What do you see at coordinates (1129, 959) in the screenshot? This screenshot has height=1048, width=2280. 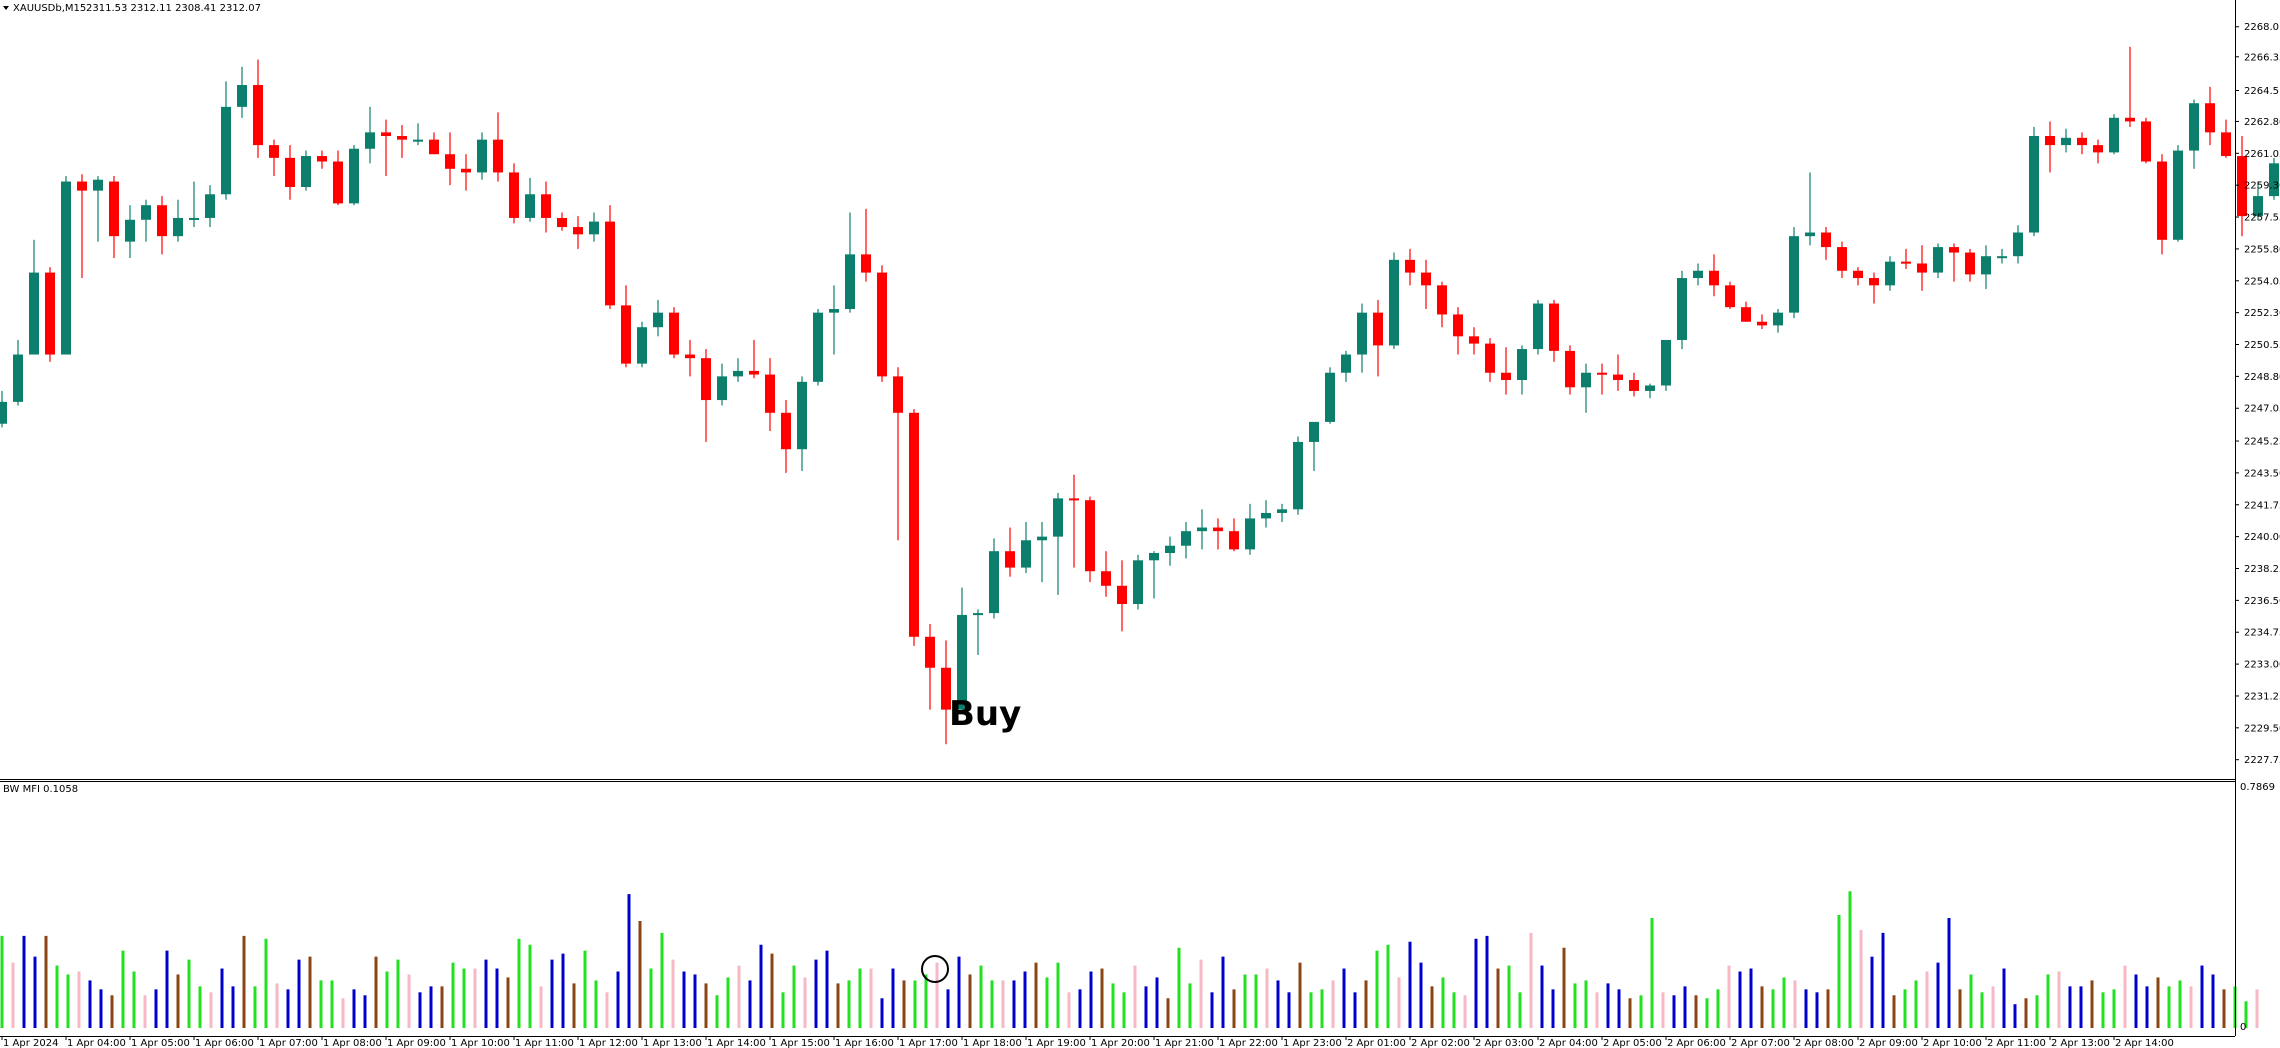 I see `mfi-pane` at bounding box center [1129, 959].